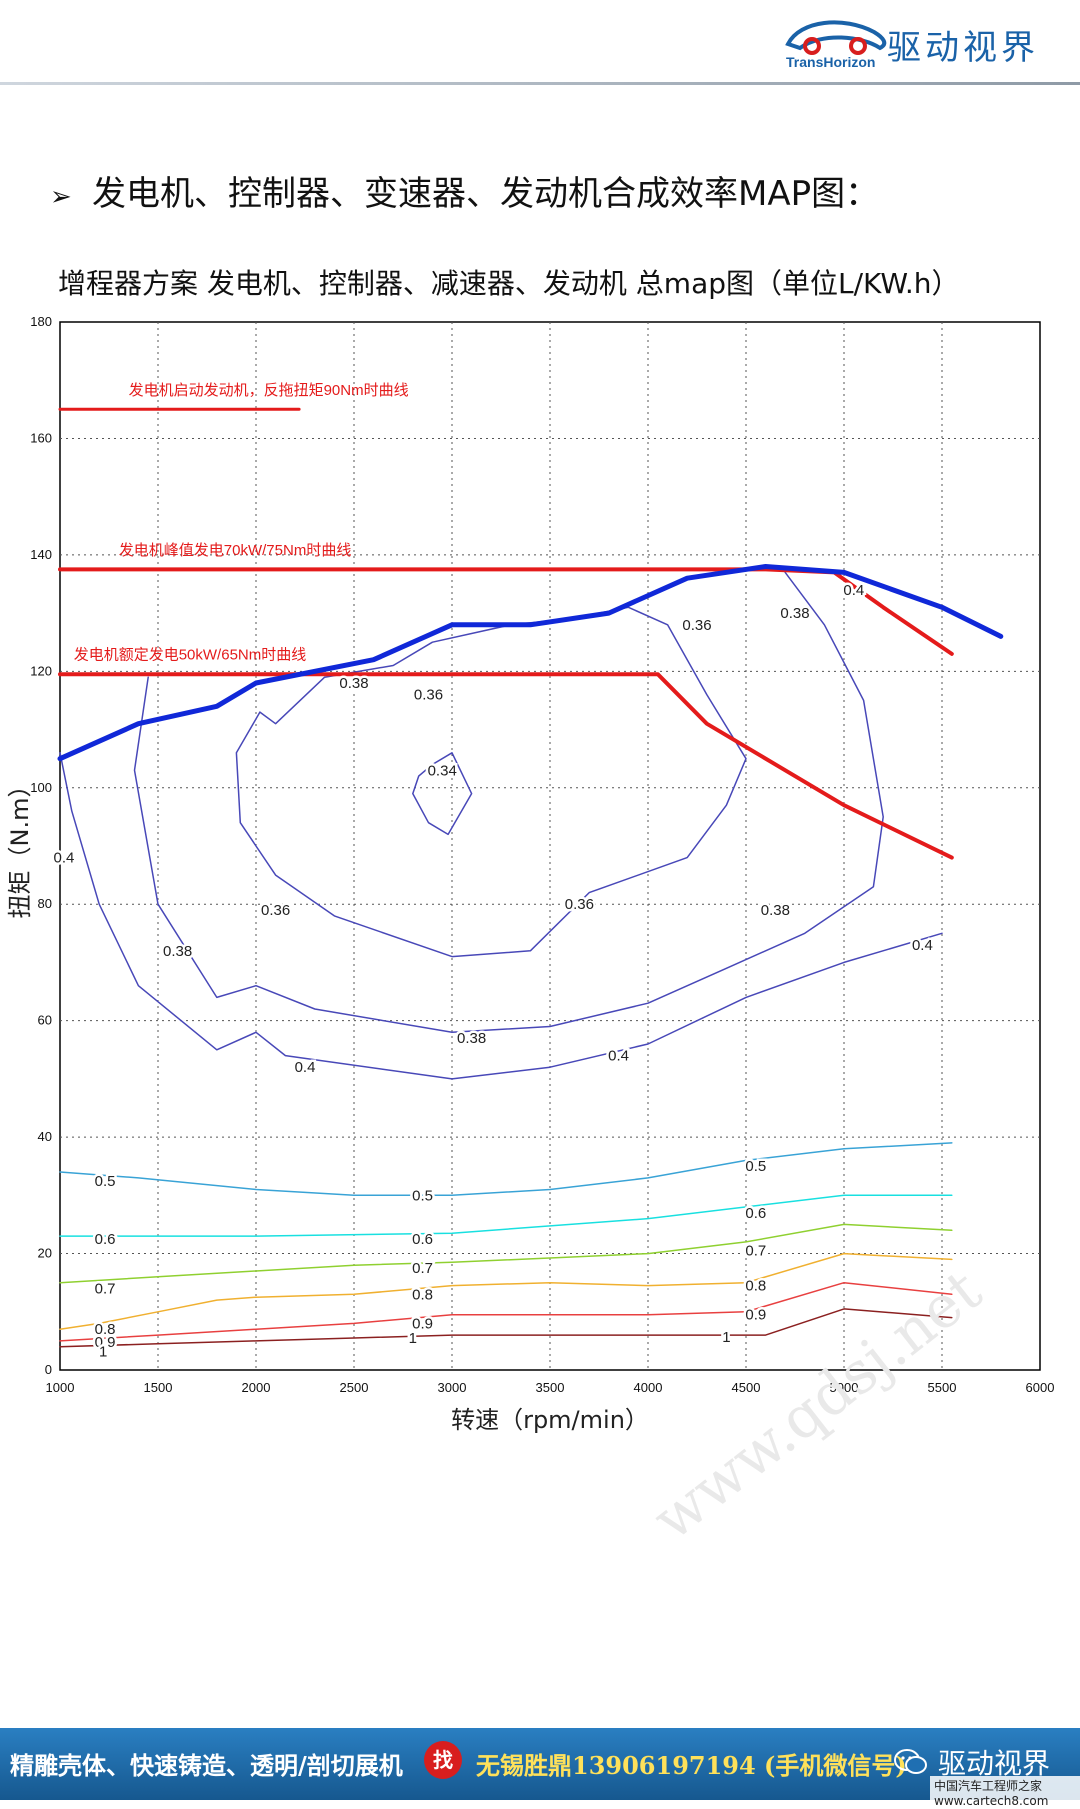  I want to click on page-title: ➢ 发电机、控制器、变速器、发动机合成效率MAP图：, so click(464, 190).